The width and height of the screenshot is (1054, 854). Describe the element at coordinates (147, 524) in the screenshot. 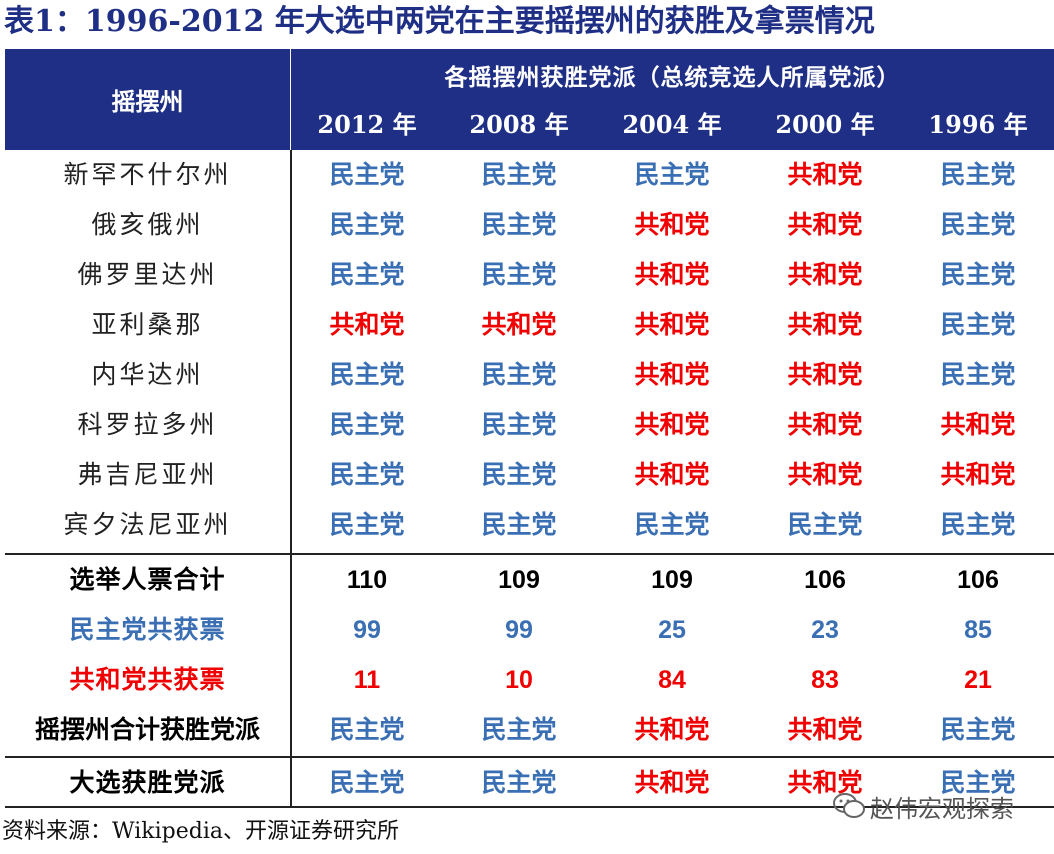

I see `row-label: 宾夕法尼亚州` at that location.